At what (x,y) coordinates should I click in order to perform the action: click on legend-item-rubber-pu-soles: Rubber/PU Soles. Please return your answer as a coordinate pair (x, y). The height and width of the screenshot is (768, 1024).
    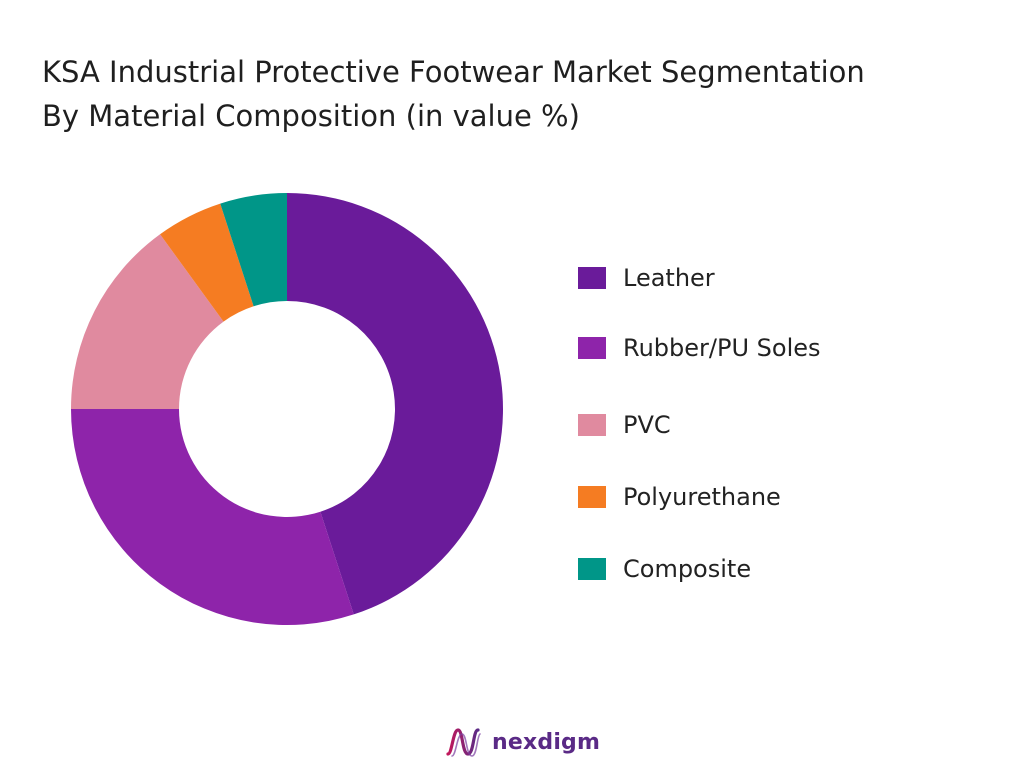
    Looking at the image, I should click on (699, 348).